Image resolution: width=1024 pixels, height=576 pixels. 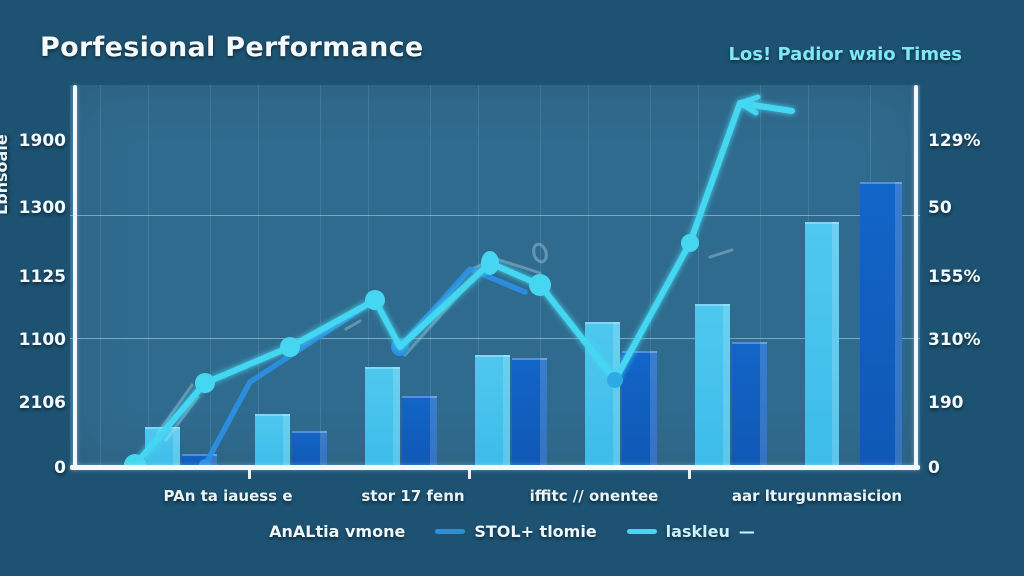 What do you see at coordinates (916, 277) in the screenshot?
I see `y-axis-right-spine` at bounding box center [916, 277].